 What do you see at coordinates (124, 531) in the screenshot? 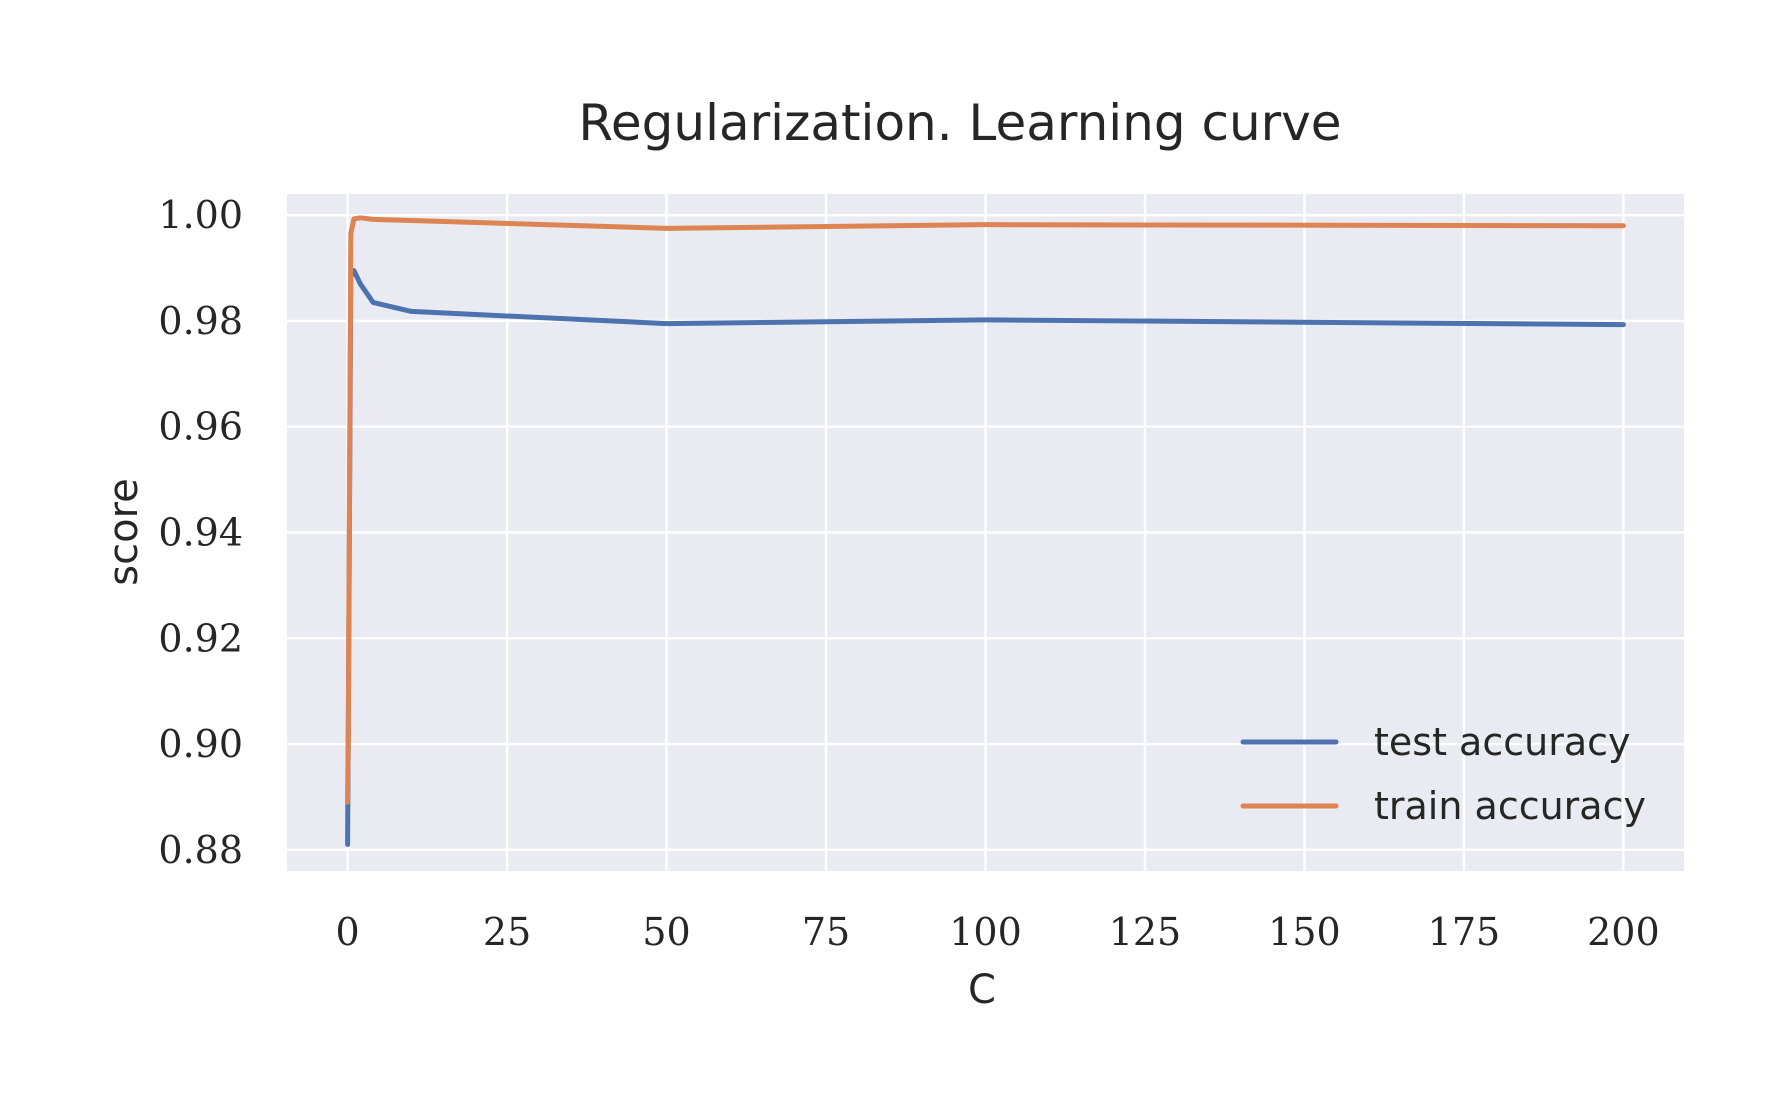
I see `y-axis-label: score` at bounding box center [124, 531].